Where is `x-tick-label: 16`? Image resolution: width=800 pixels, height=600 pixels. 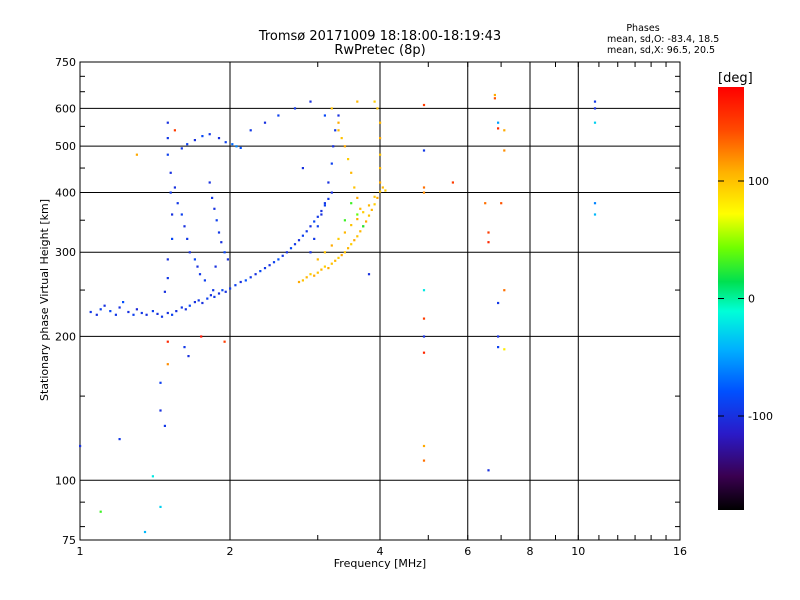 x-tick-label: 16 is located at coordinates (680, 551).